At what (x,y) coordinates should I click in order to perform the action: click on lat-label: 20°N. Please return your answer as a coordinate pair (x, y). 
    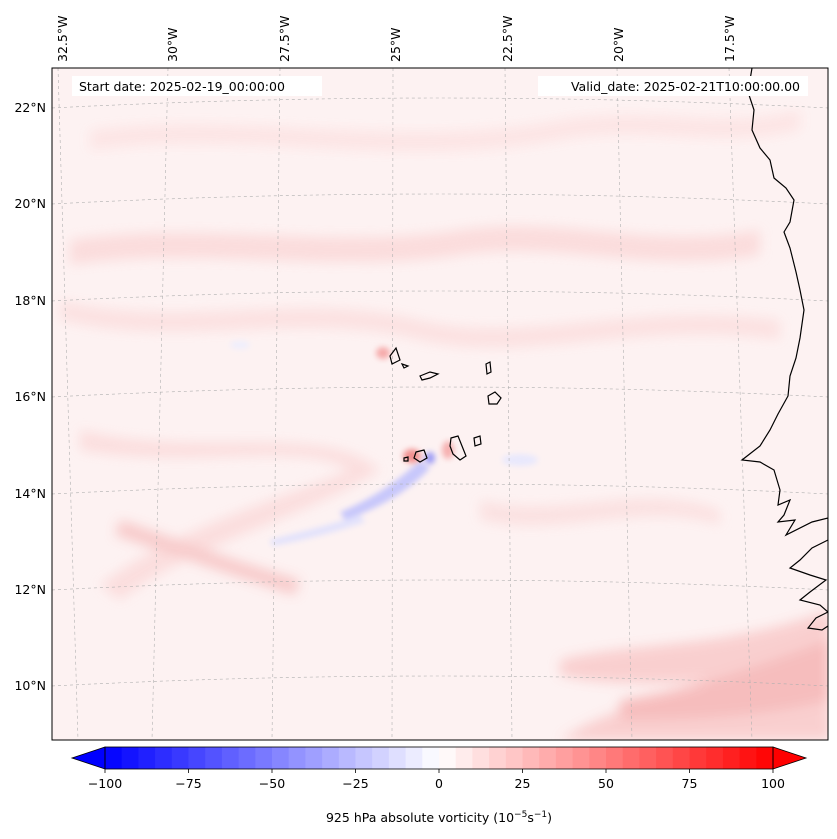
    Looking at the image, I should click on (30, 203).